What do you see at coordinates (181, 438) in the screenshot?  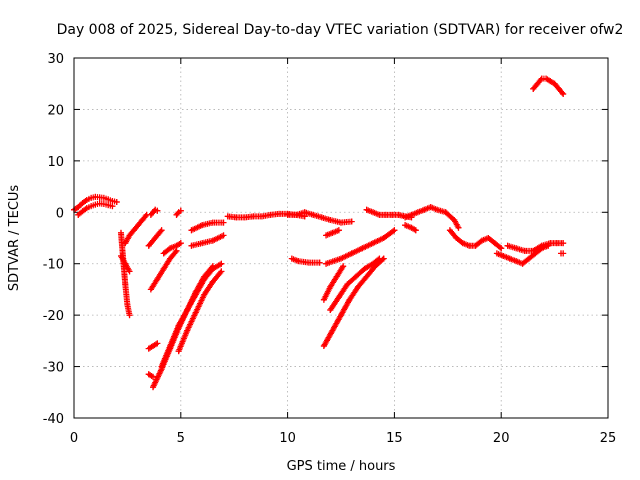 I see `x-tick-label: 5` at bounding box center [181, 438].